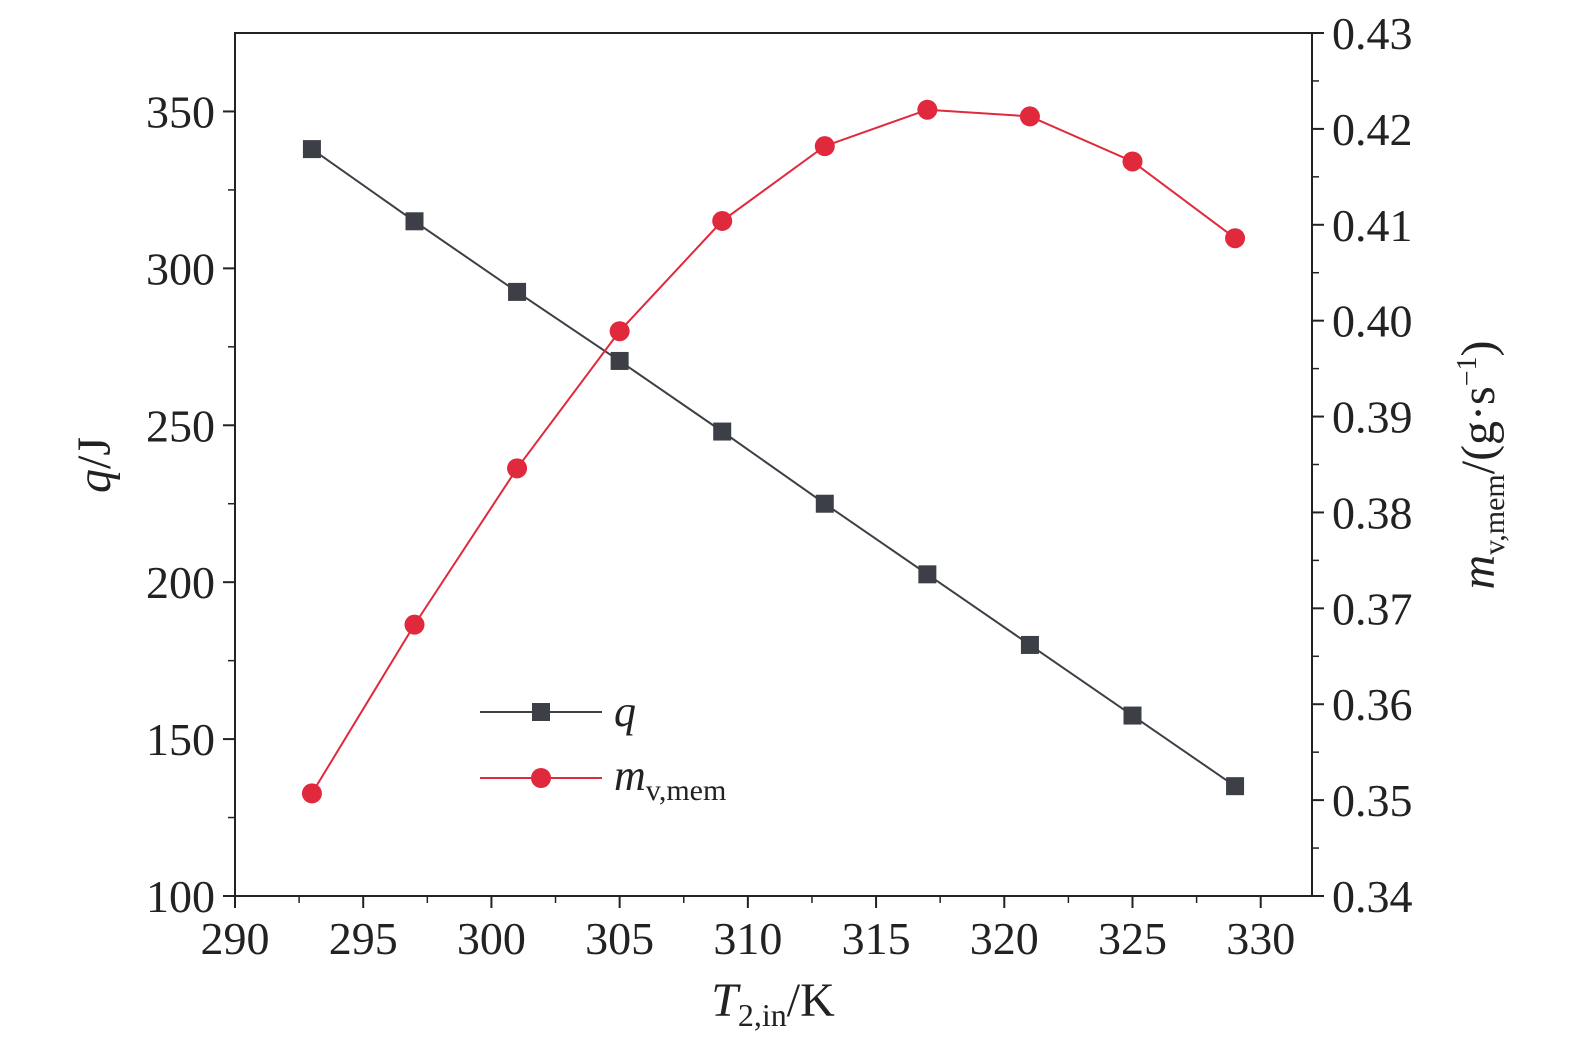 The image size is (1575, 1053). I want to click on left-y-tick-label-5: 350, so click(180, 111).